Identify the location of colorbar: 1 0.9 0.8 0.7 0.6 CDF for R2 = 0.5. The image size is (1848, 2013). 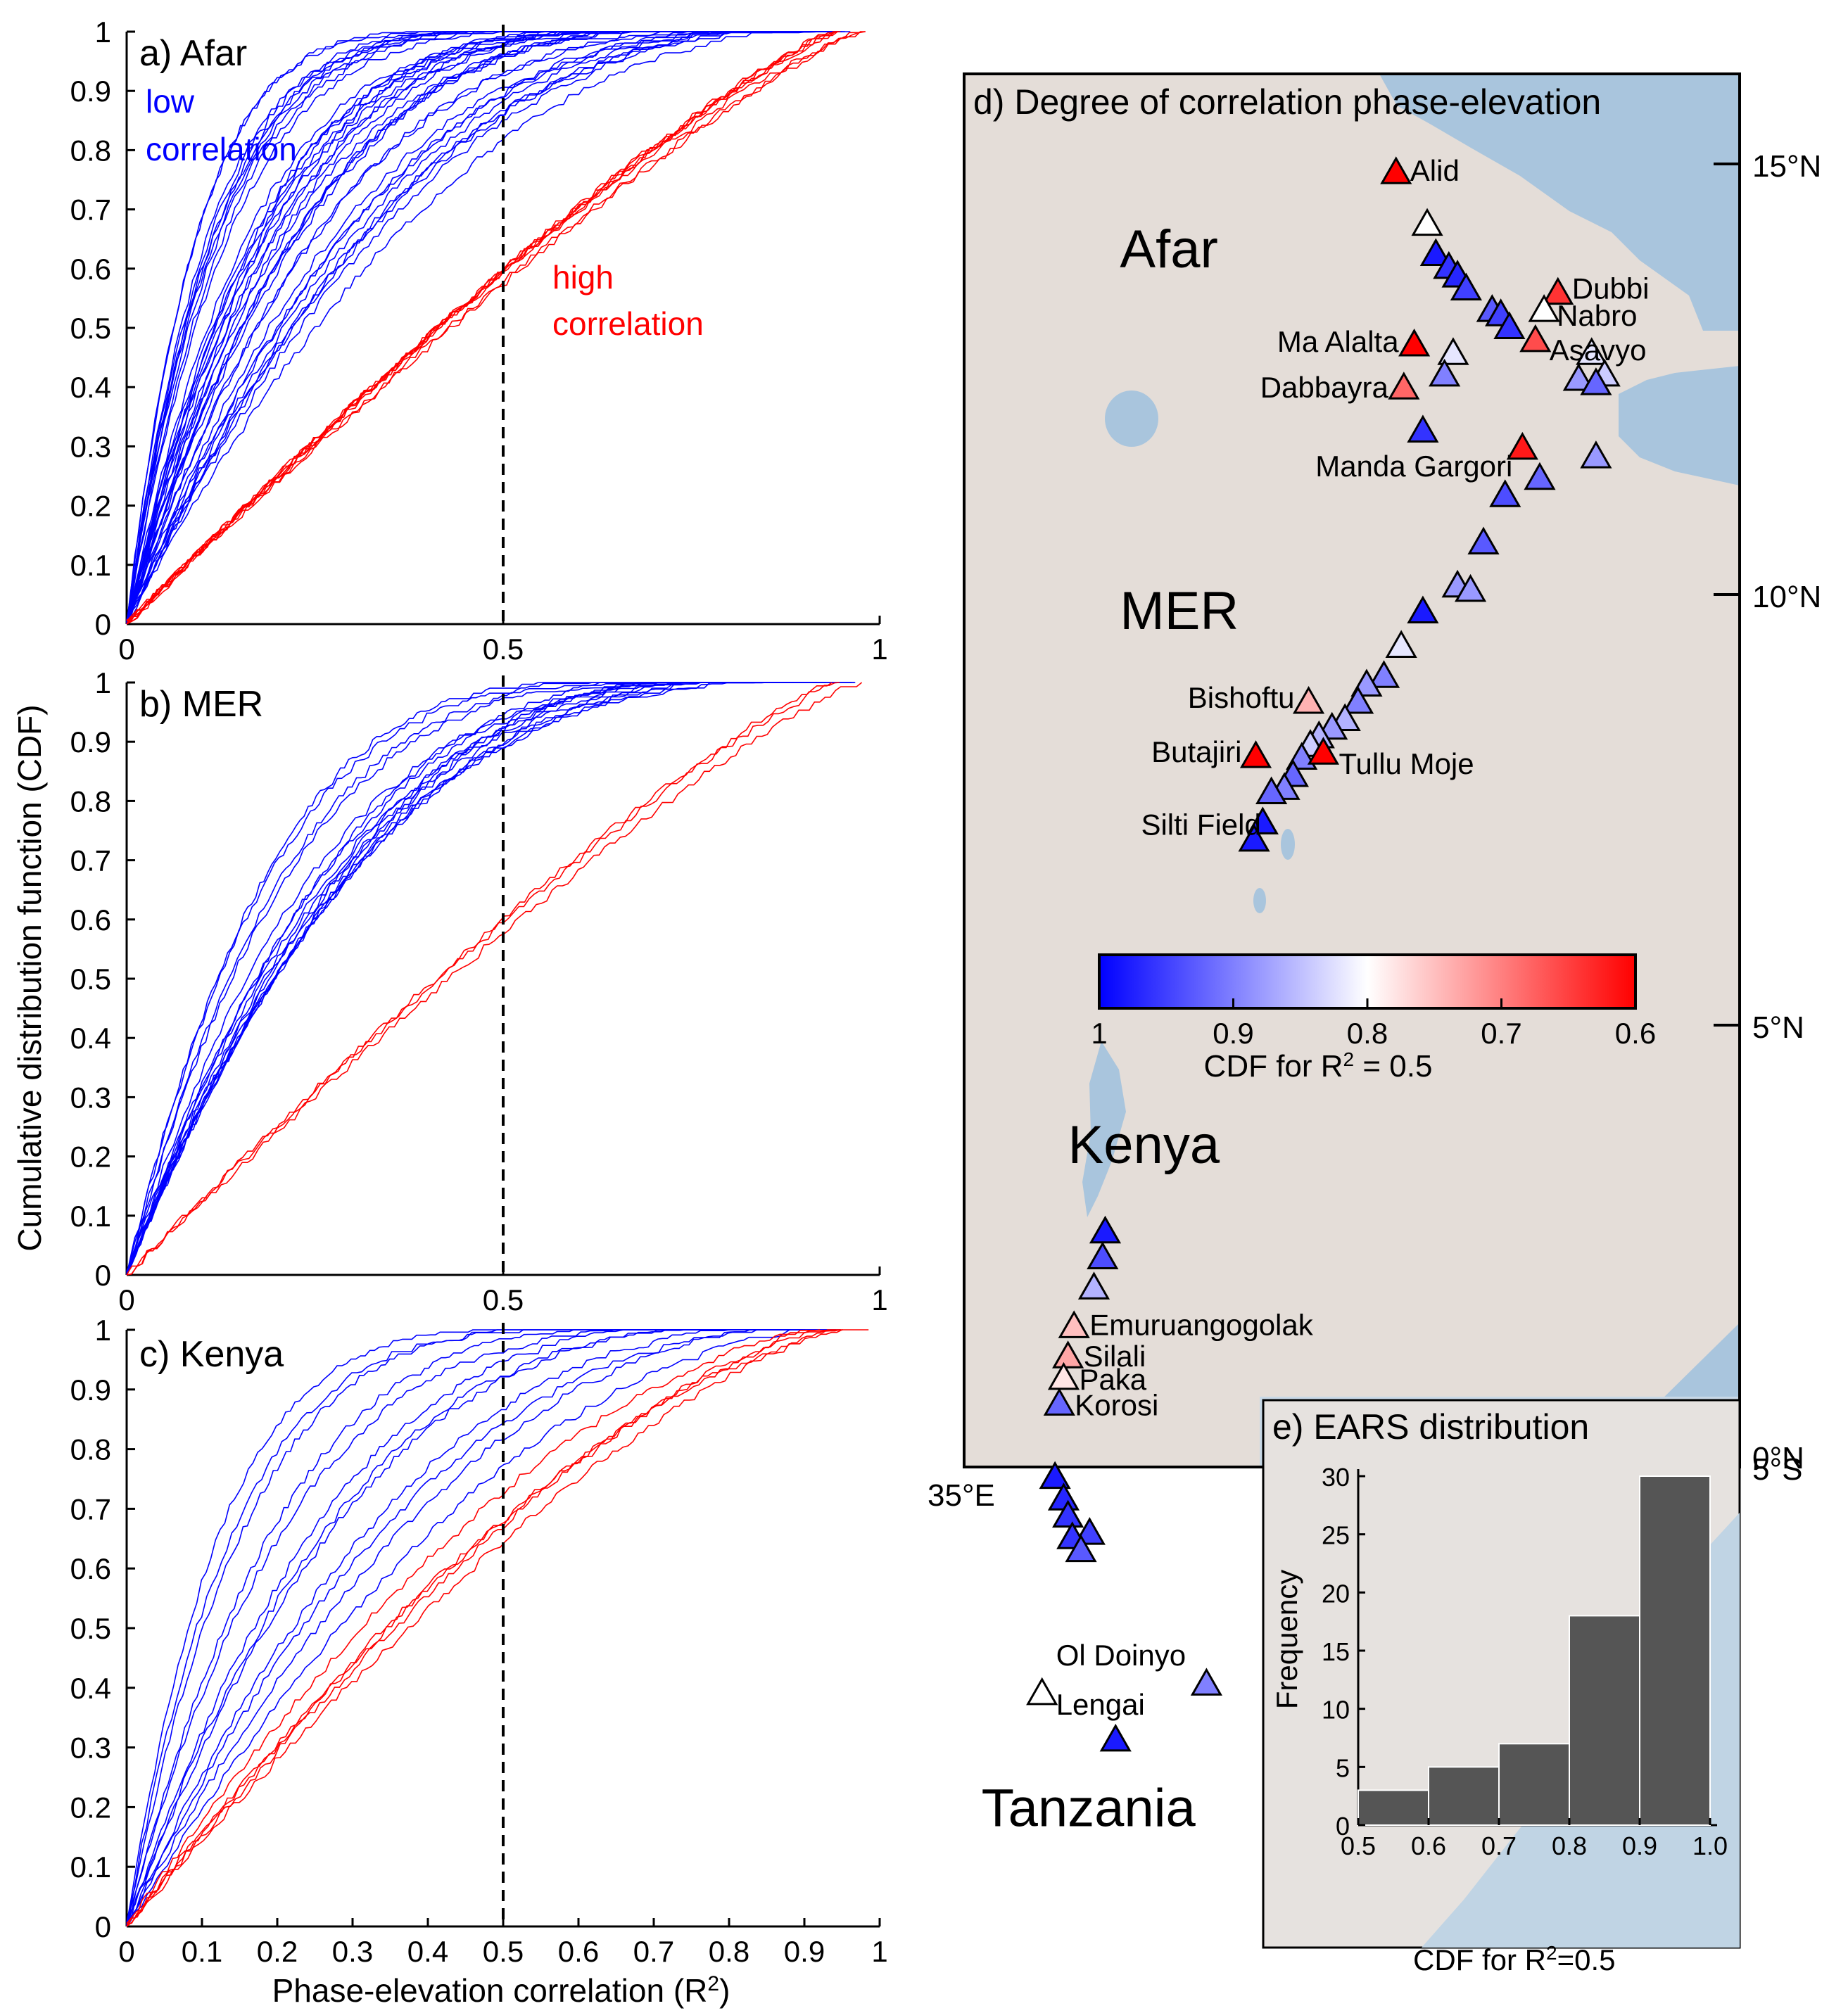
(1373, 1018).